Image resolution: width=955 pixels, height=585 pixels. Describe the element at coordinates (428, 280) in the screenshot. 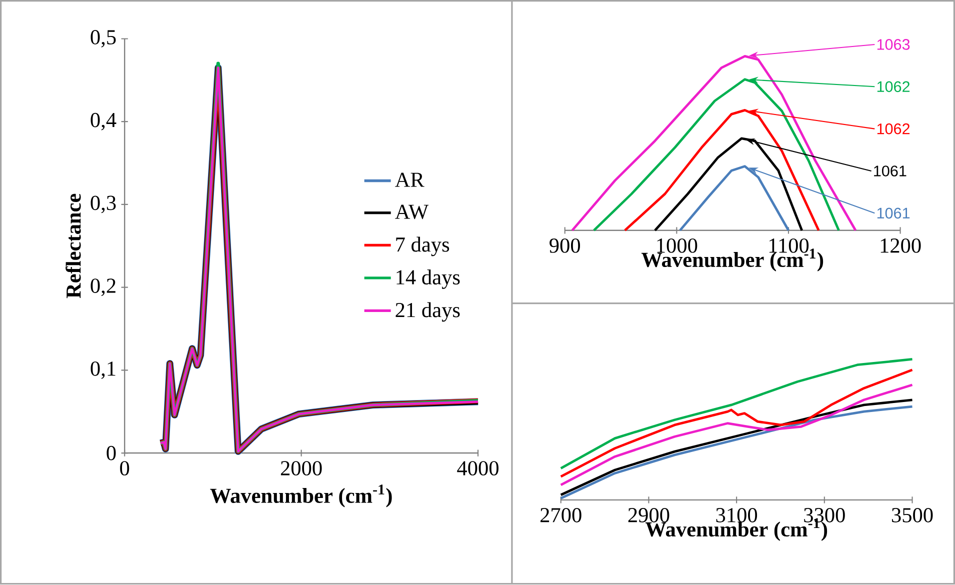

I see `legend-label: 14 days` at that location.